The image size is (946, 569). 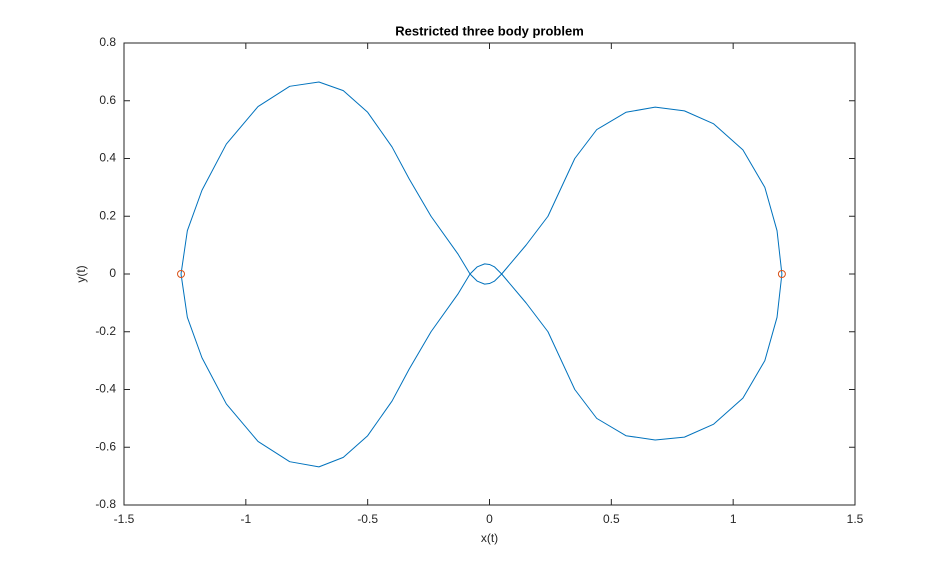 I want to click on y-tick-label: 0, so click(x=112, y=273).